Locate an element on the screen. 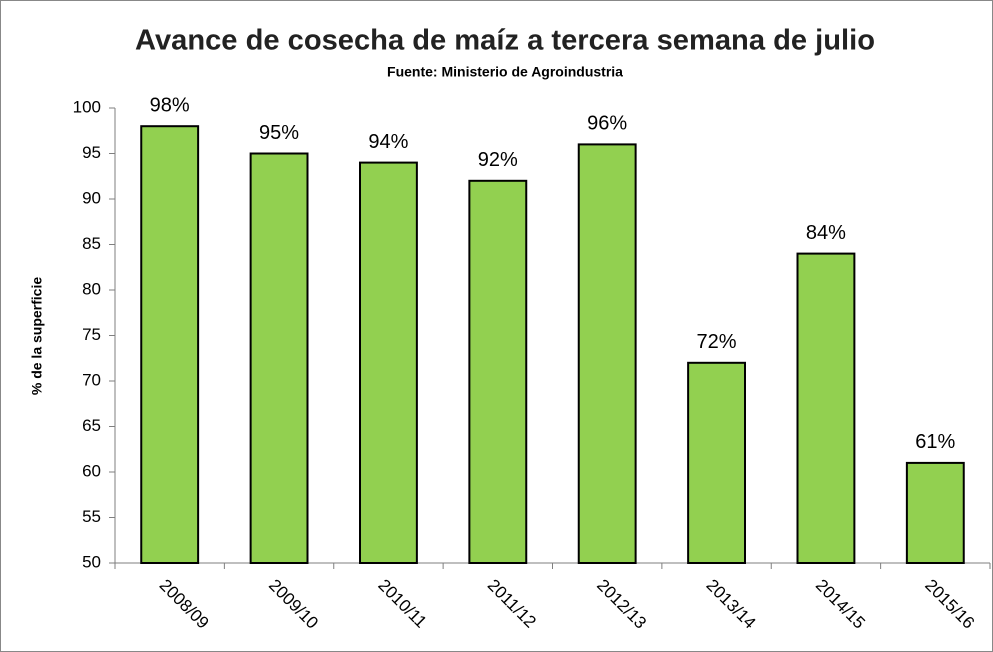 The width and height of the screenshot is (993, 652). y-tick-label: 60 is located at coordinates (91, 470).